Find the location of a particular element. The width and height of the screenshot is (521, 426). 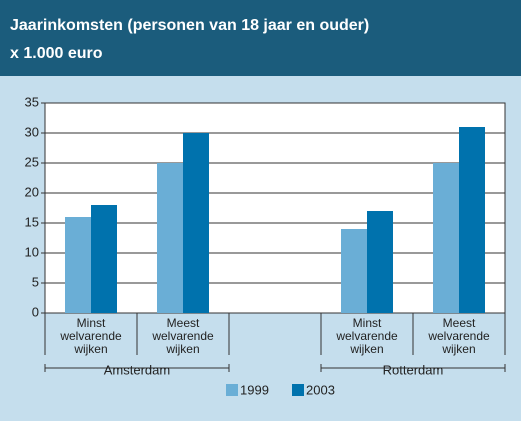

y-tick-label: 15 is located at coordinates (32, 221).